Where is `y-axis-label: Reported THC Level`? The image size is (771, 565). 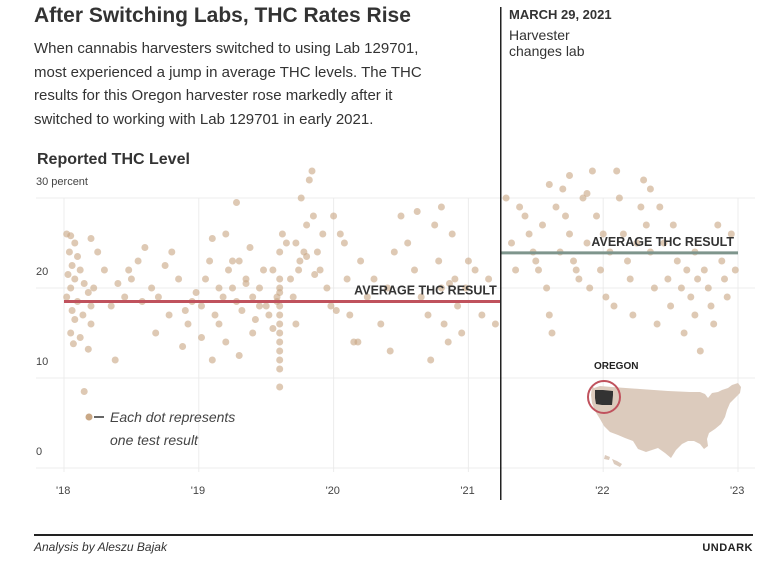 y-axis-label: Reported THC Level is located at coordinates (113, 159).